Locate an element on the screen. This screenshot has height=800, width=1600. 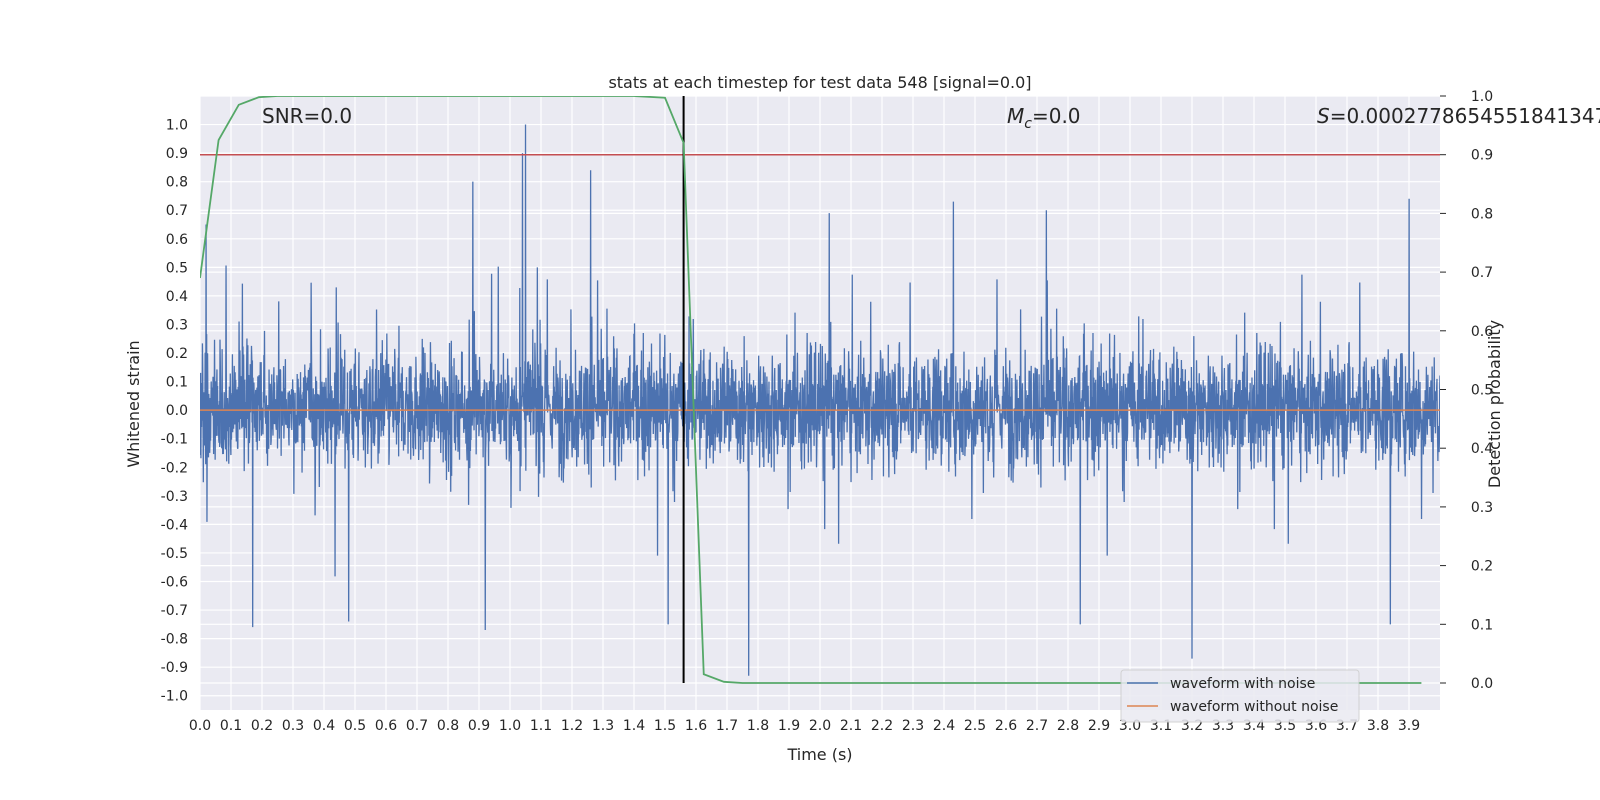
y-tick-label: 0.4 is located at coordinates (177, 297).